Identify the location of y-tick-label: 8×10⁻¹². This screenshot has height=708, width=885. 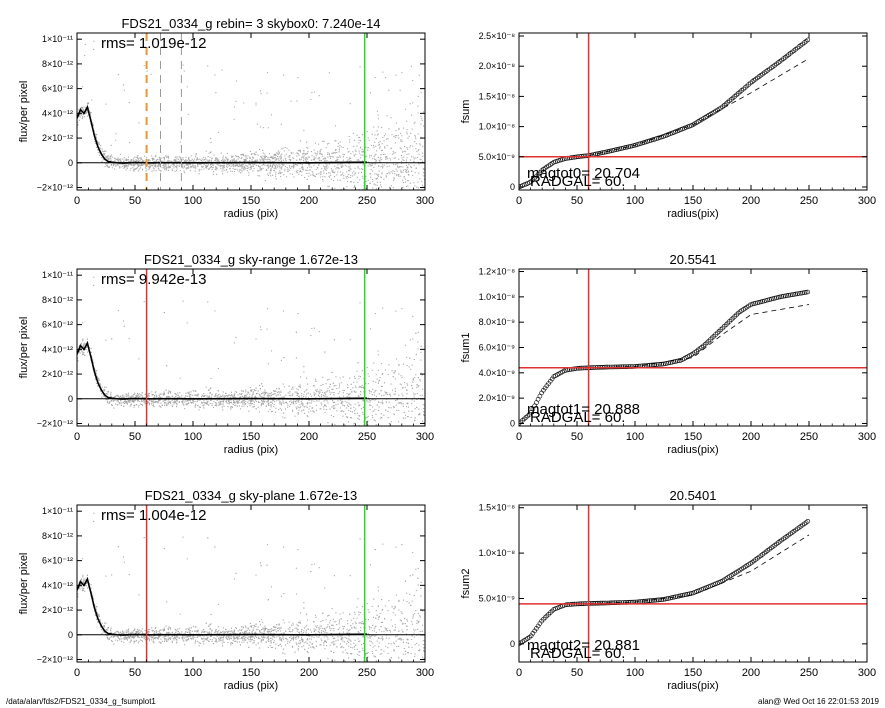
(57, 64).